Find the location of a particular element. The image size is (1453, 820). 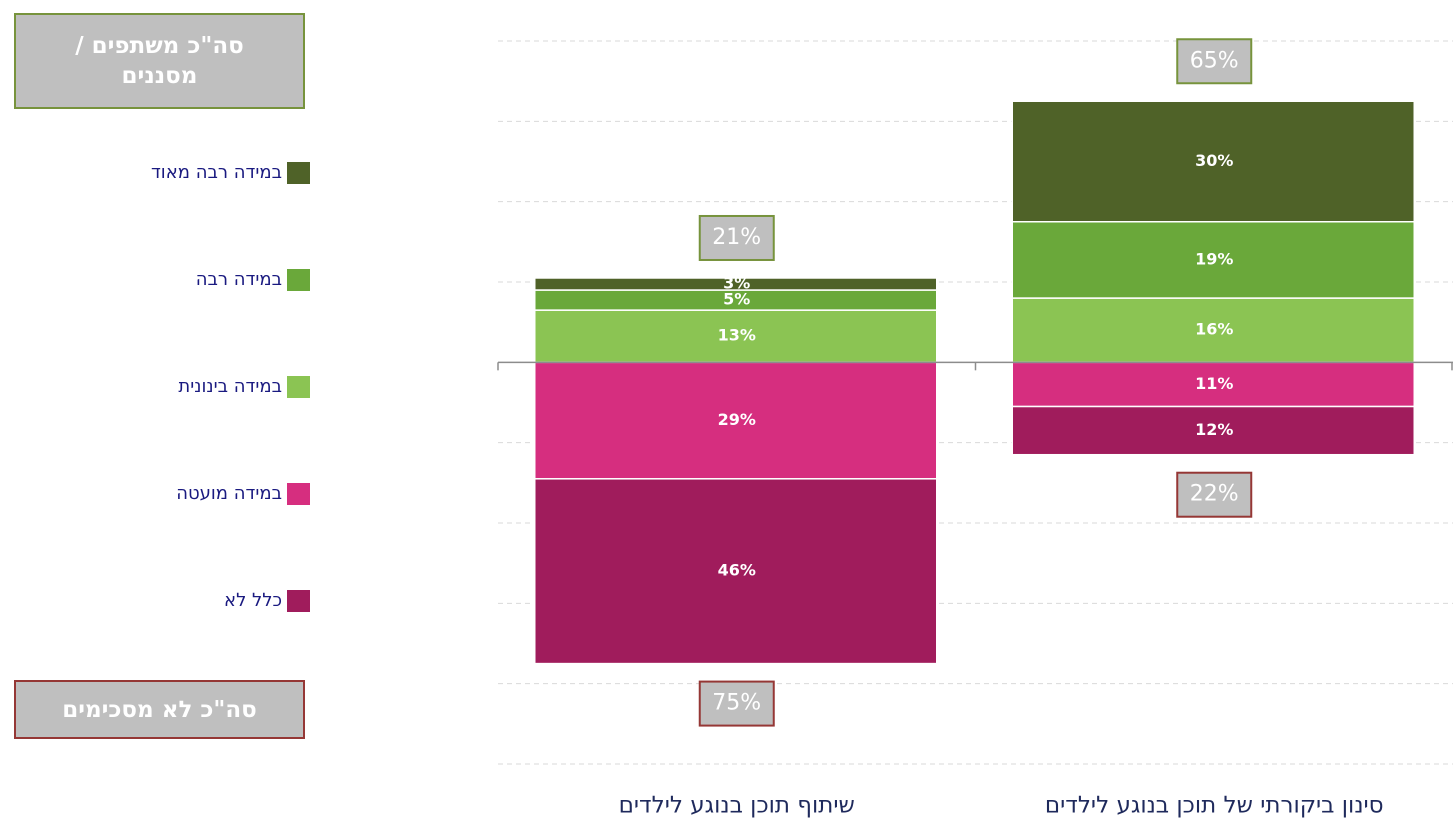

data-label: 29% is located at coordinates (737, 419).